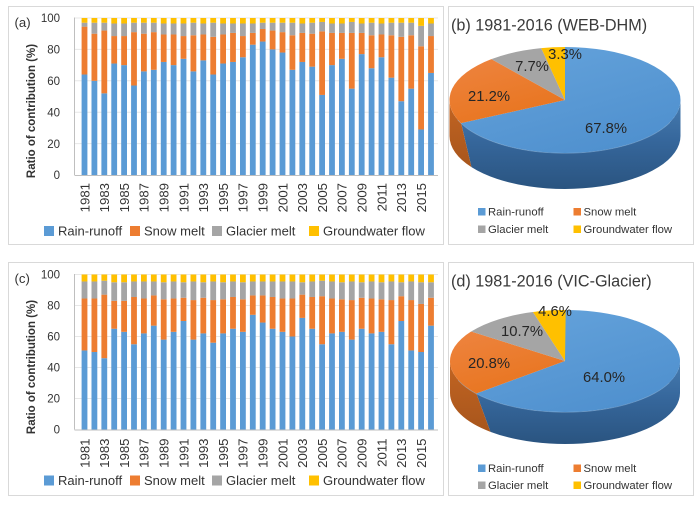  Describe the element at coordinates (522, 332) in the screenshot. I see `svg-text: 10.7%` at that location.